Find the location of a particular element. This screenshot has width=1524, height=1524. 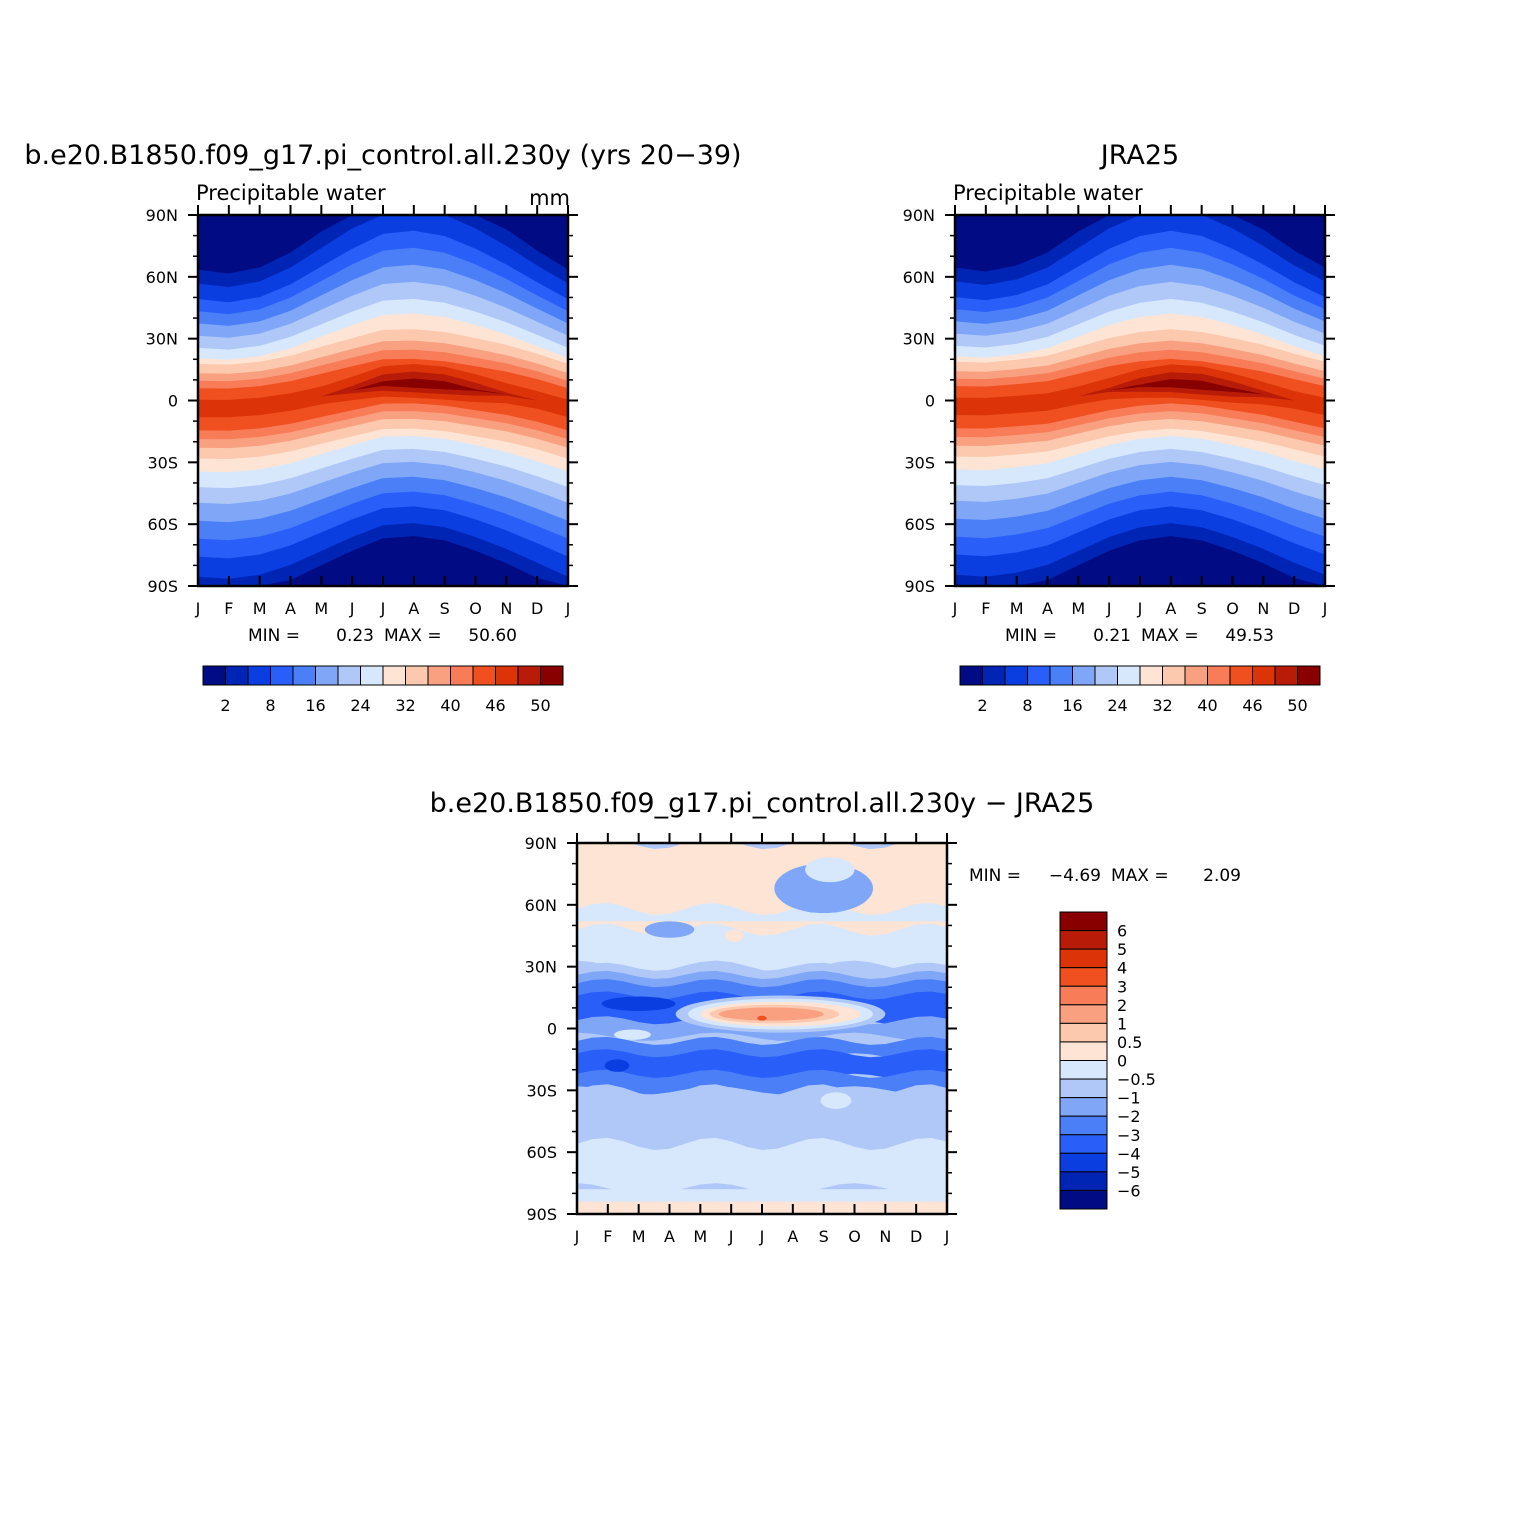

x-tick-label: D is located at coordinates (916, 1236).